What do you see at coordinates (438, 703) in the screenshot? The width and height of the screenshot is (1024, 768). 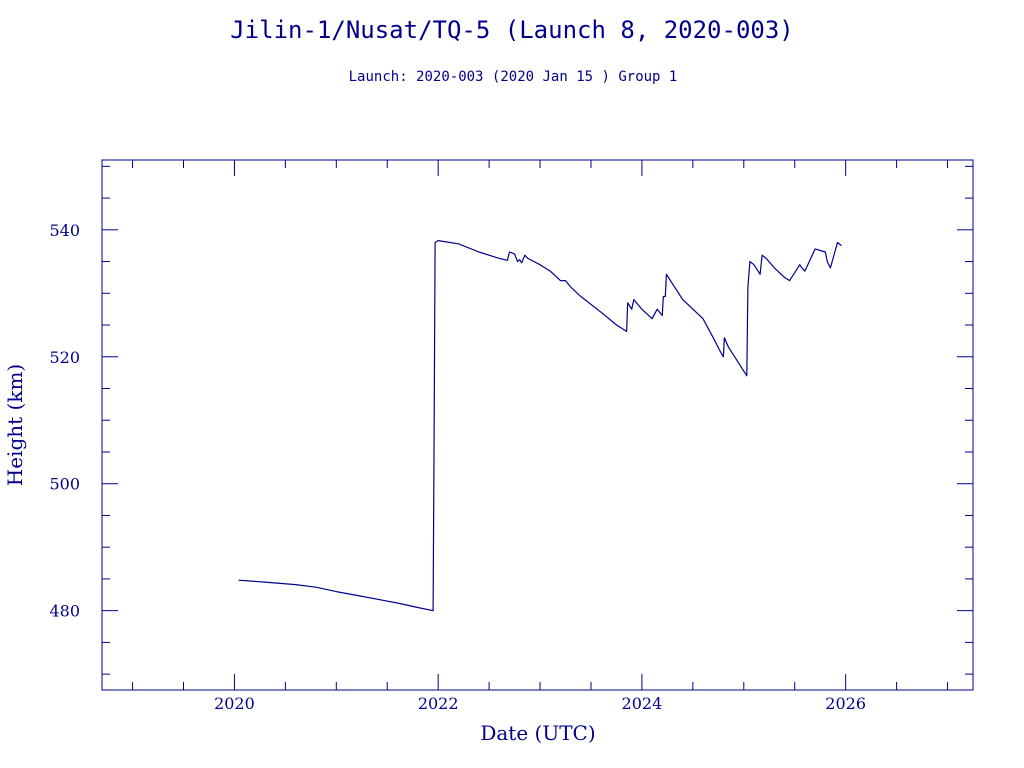 I see `x-tick-label: 2022` at bounding box center [438, 703].